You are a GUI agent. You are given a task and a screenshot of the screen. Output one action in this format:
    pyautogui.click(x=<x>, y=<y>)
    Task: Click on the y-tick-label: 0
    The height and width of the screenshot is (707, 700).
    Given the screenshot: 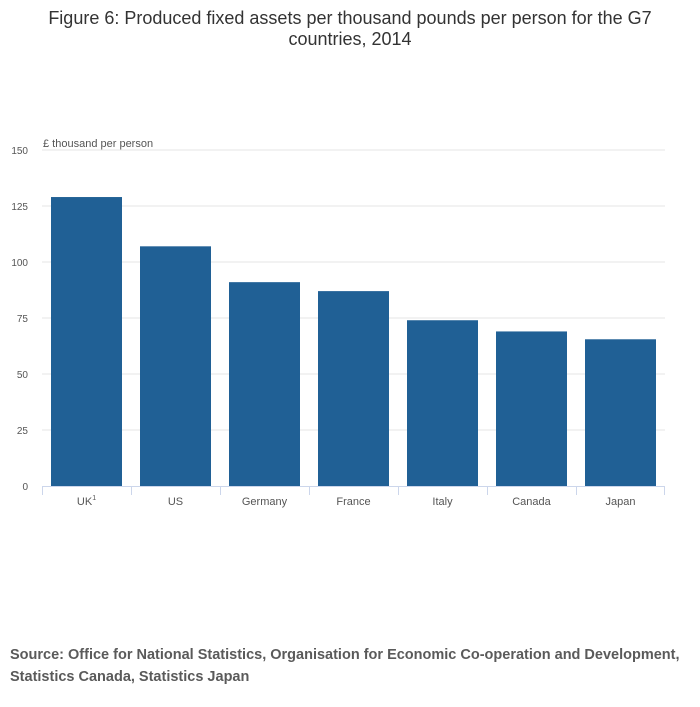 What is the action you would take?
    pyautogui.click(x=25, y=487)
    